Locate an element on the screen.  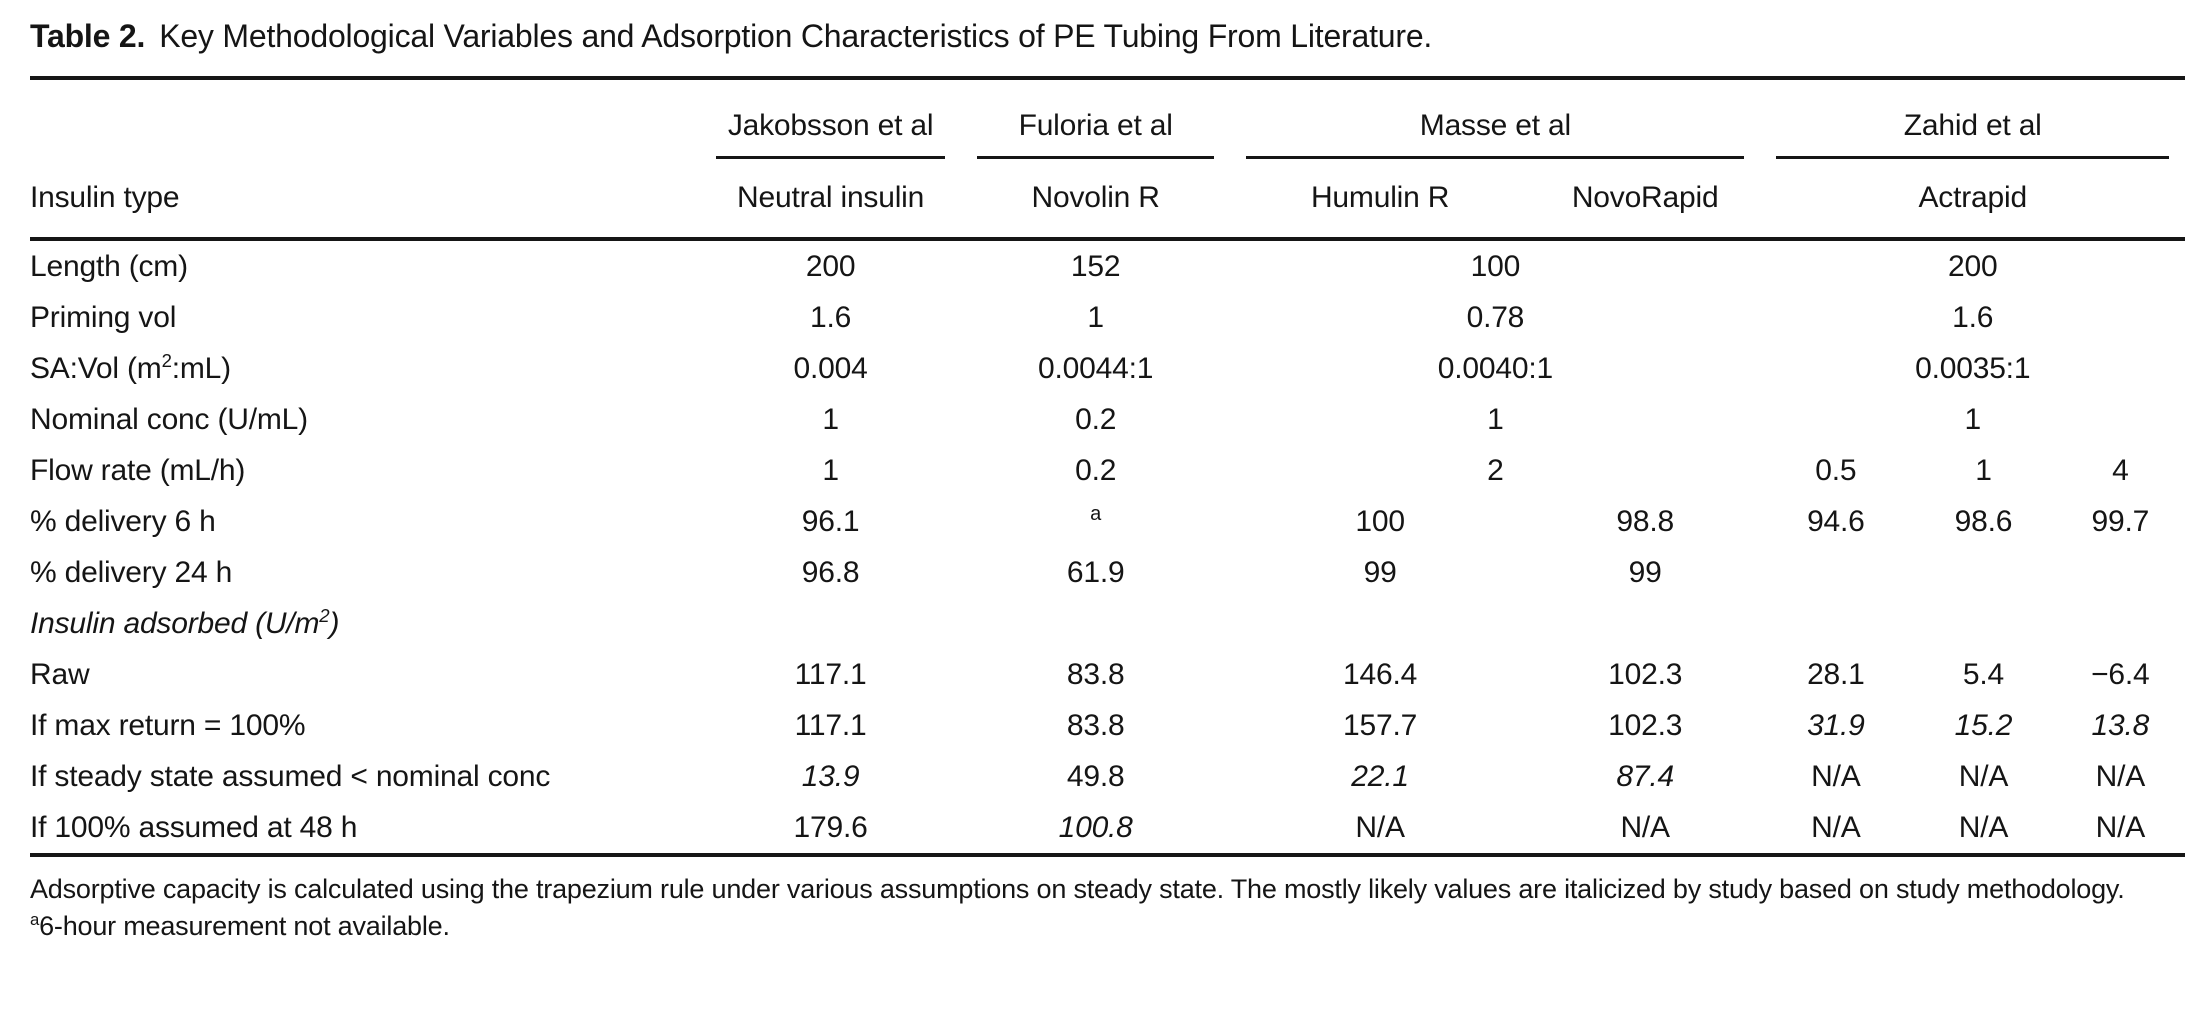
study-name: Fuloria et al is located at coordinates (1095, 125).